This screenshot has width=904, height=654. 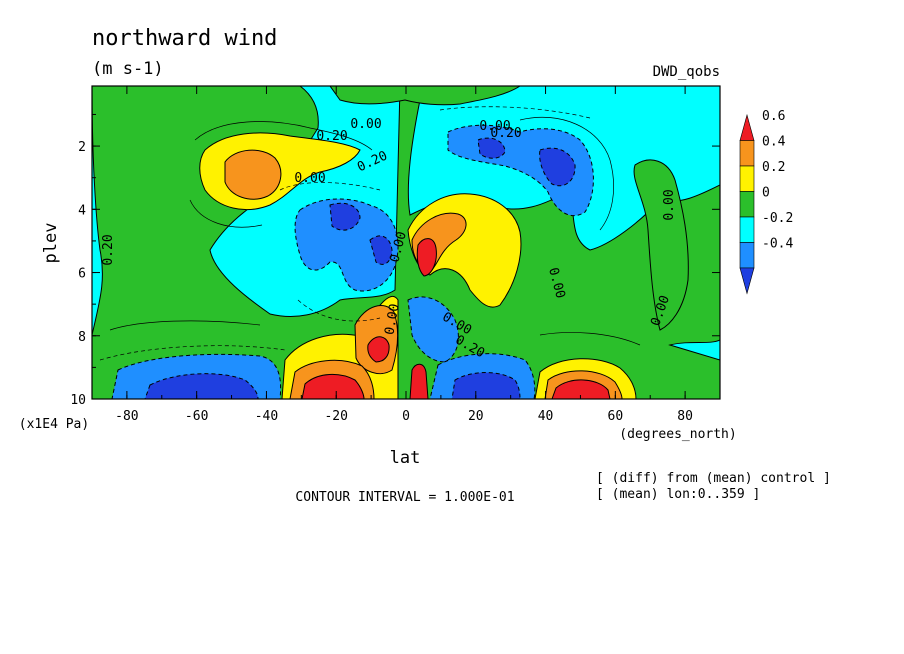 What do you see at coordinates (126, 416) in the screenshot?
I see `x-tick-label: -80` at bounding box center [126, 416].